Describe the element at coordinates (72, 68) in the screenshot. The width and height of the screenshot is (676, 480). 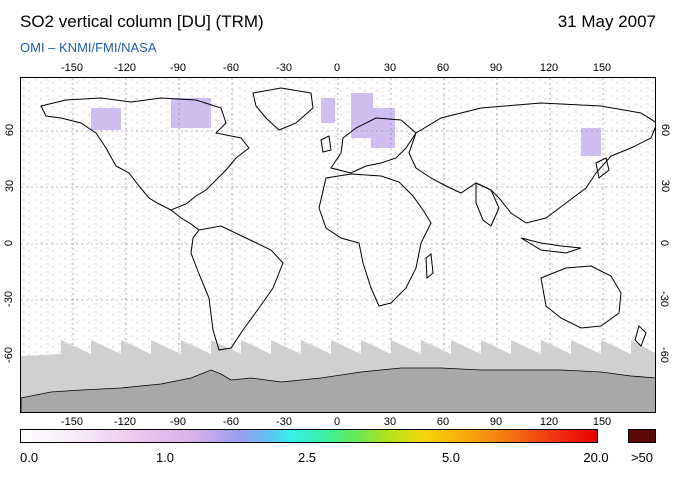
I see `lon-tick-top: -150` at that location.